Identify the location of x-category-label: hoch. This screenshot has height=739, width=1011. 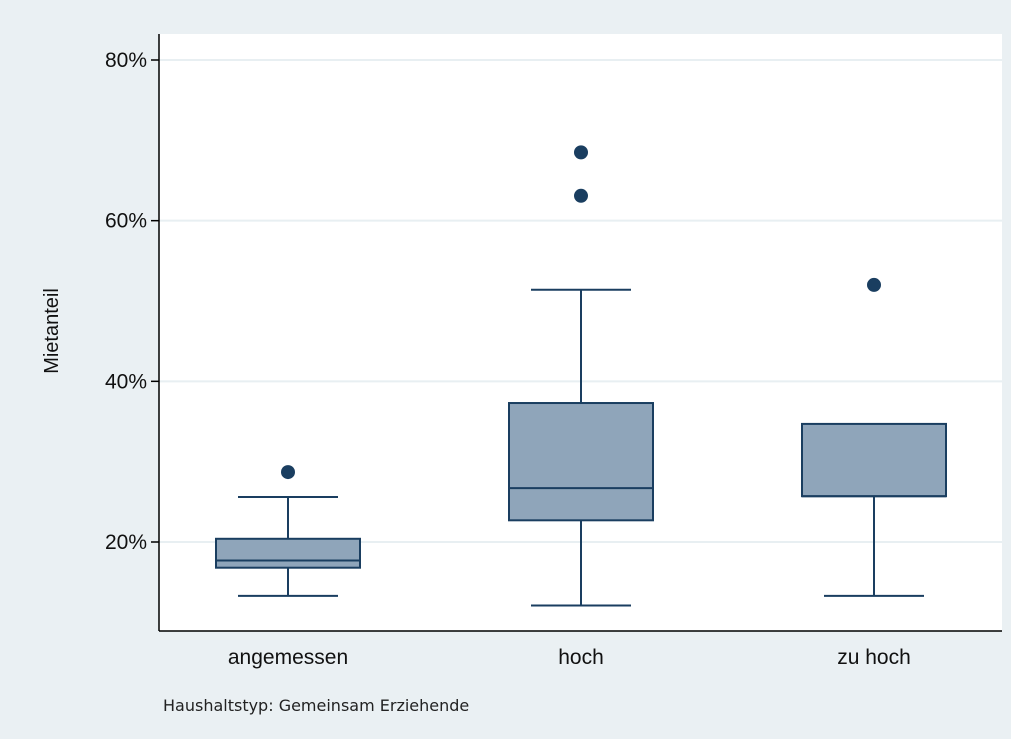
(581, 657).